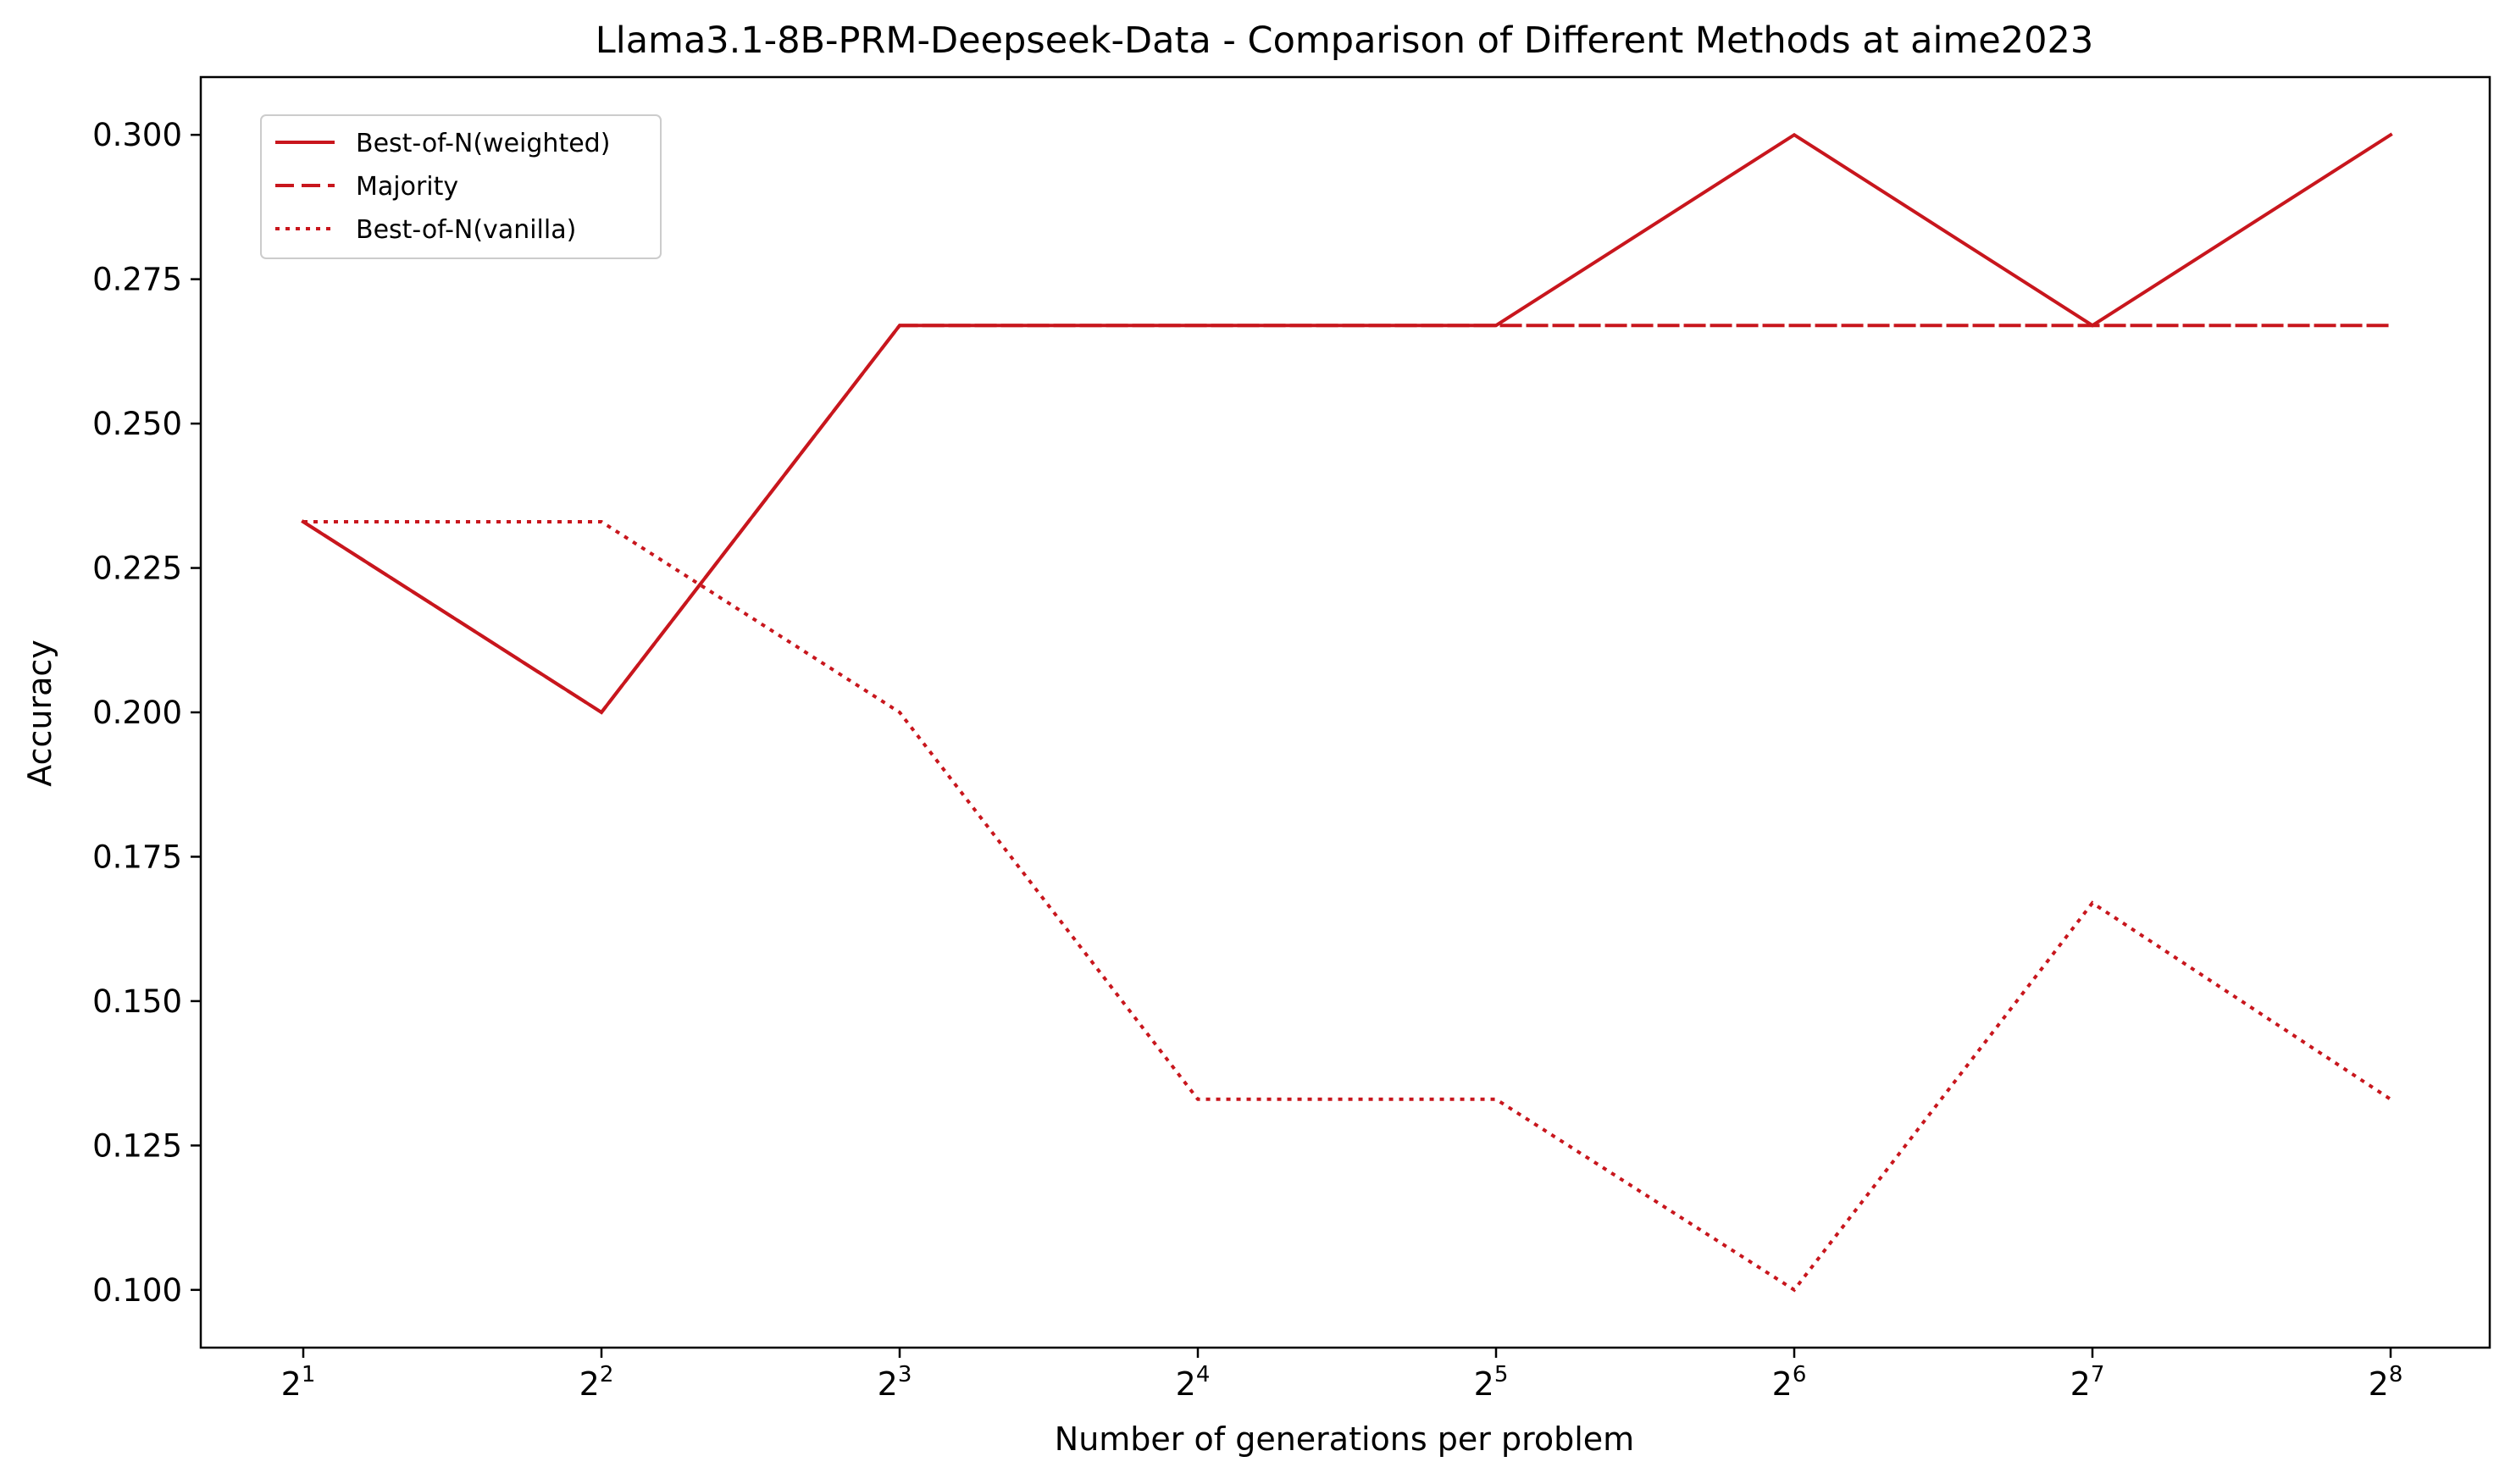  Describe the element at coordinates (137, 424) in the screenshot. I see `y-tick-label: 0.250` at that location.